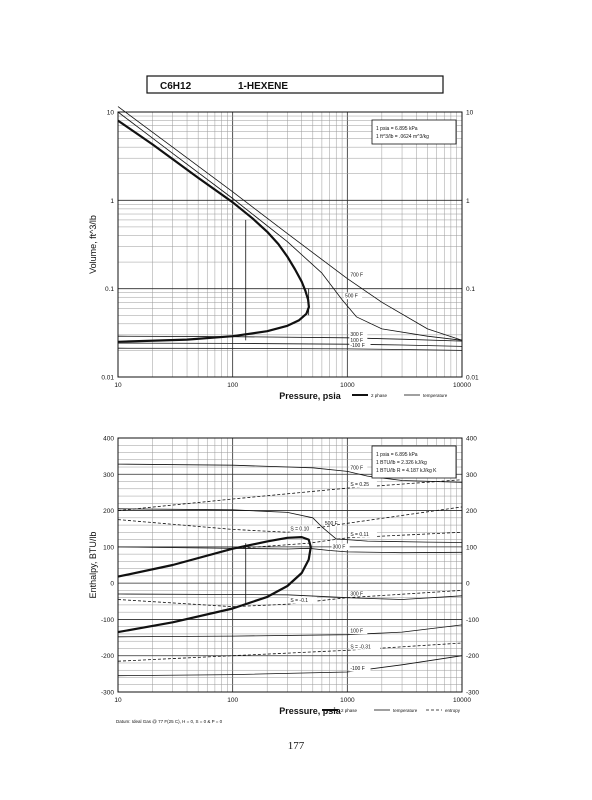 The height and width of the screenshot is (800, 592). I want to click on series-label: S = 0.11, so click(359, 535).